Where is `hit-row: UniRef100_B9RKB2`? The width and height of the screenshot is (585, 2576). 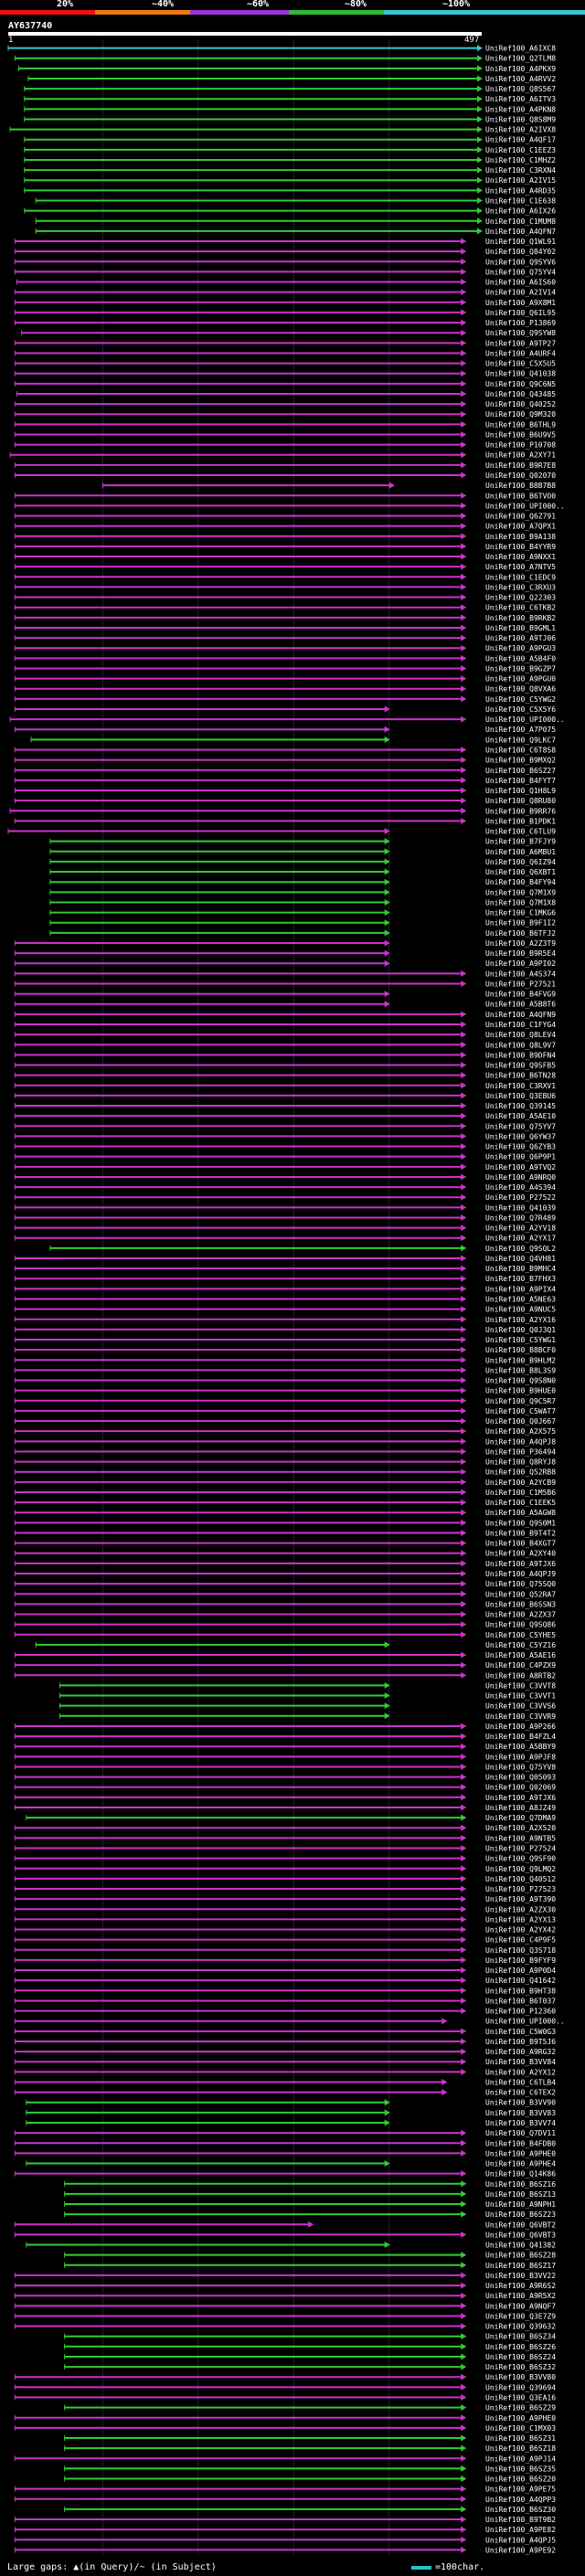
hit-row: UniRef100_B9RKB2 is located at coordinates (285, 618).